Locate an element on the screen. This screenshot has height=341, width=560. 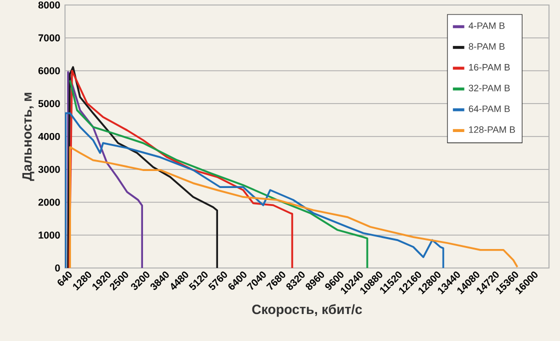
legend-label: 32-PAM B is located at coordinates (489, 88).